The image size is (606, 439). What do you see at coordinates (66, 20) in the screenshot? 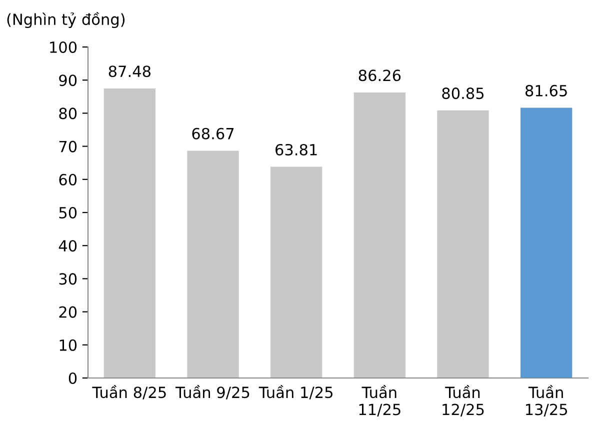
I see `y-axis-title: (Nghìn tỷ đồng)` at bounding box center [66, 20].